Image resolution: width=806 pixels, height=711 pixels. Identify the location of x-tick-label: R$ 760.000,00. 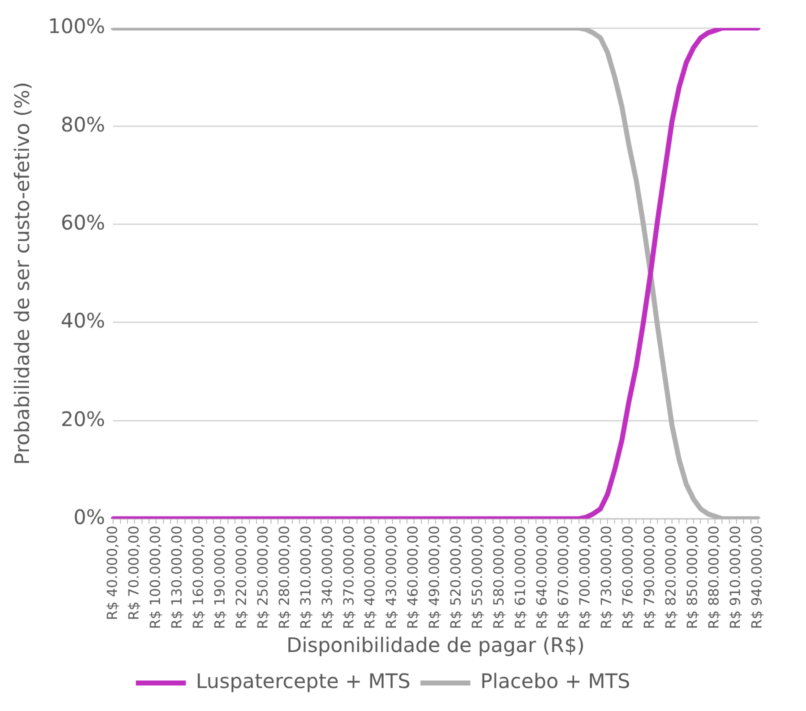
(628, 578).